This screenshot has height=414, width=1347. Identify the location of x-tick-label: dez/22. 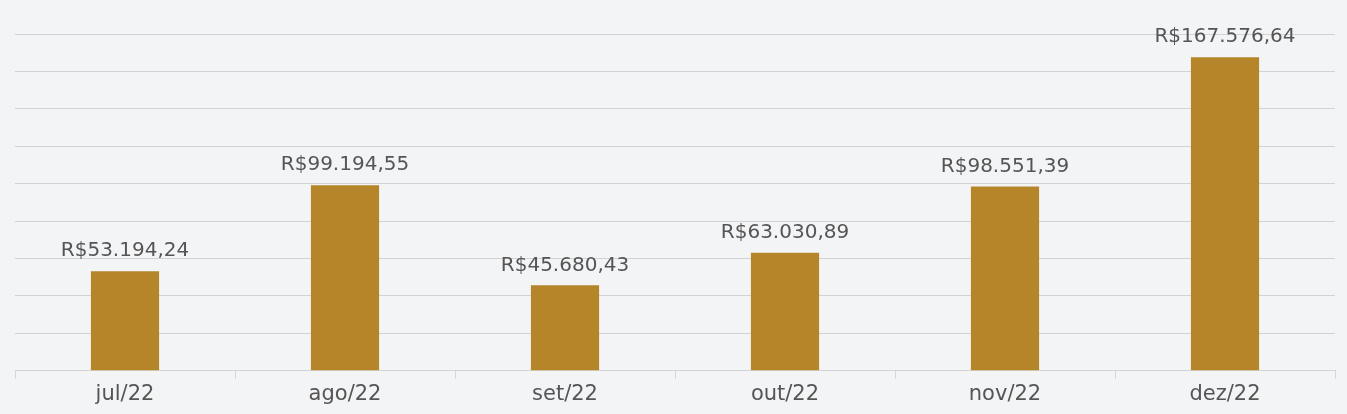
(1225, 392).